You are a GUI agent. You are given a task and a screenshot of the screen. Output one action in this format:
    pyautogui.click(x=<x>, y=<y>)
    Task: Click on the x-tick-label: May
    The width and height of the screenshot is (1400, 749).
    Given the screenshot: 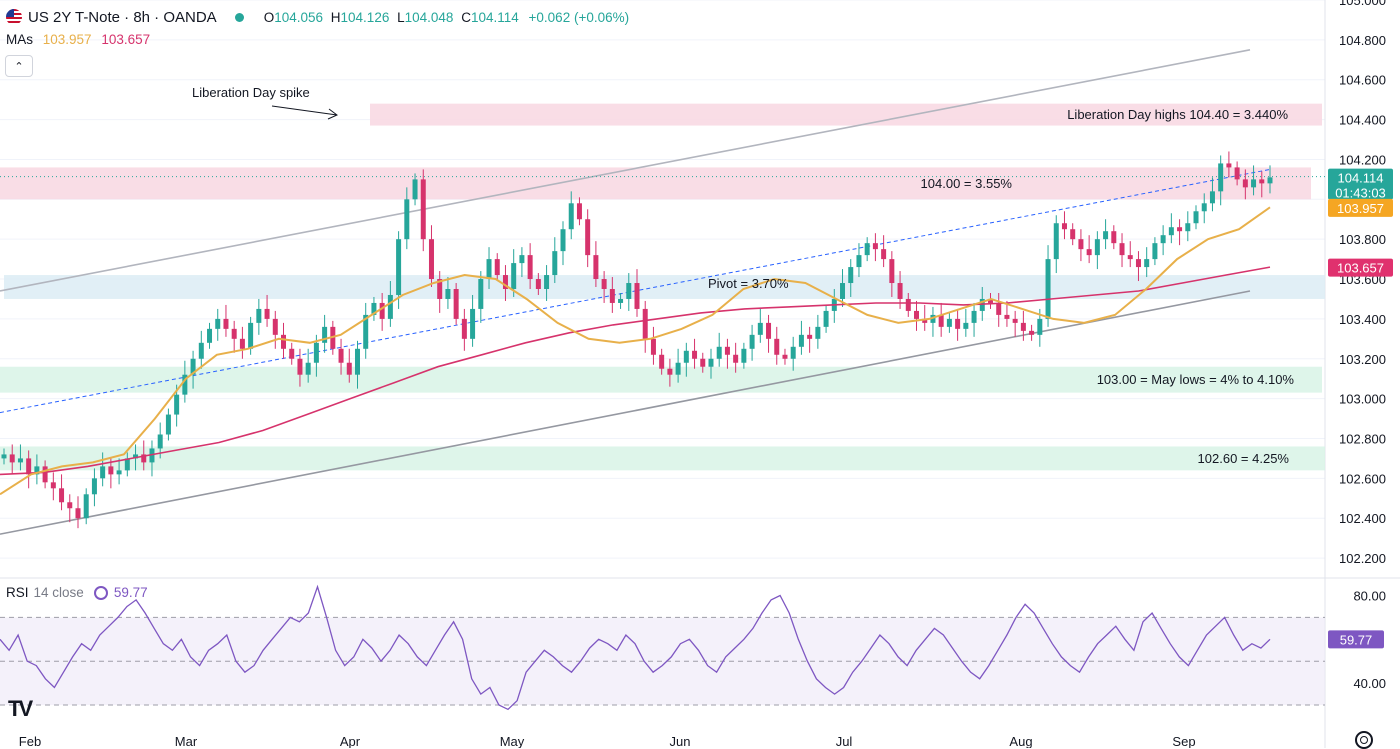 What is the action you would take?
    pyautogui.click(x=512, y=741)
    